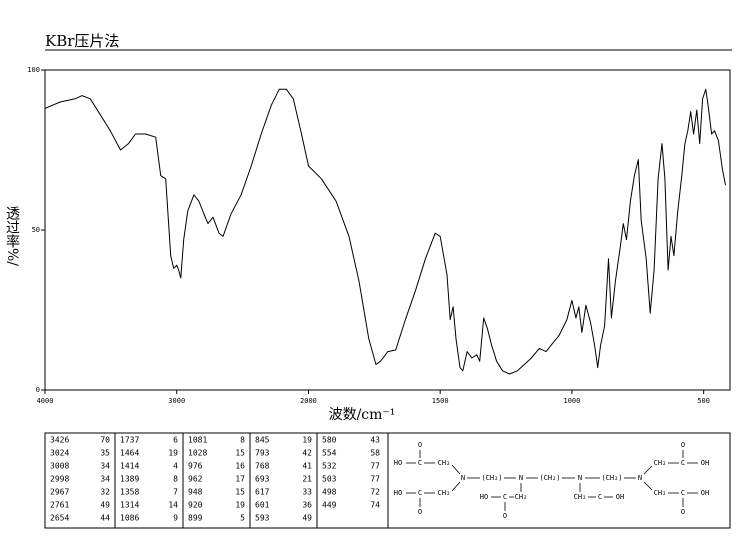 The image size is (737, 543). What do you see at coordinates (59, 440) in the screenshot?
I see `wavenumber-cell: 3426` at bounding box center [59, 440].